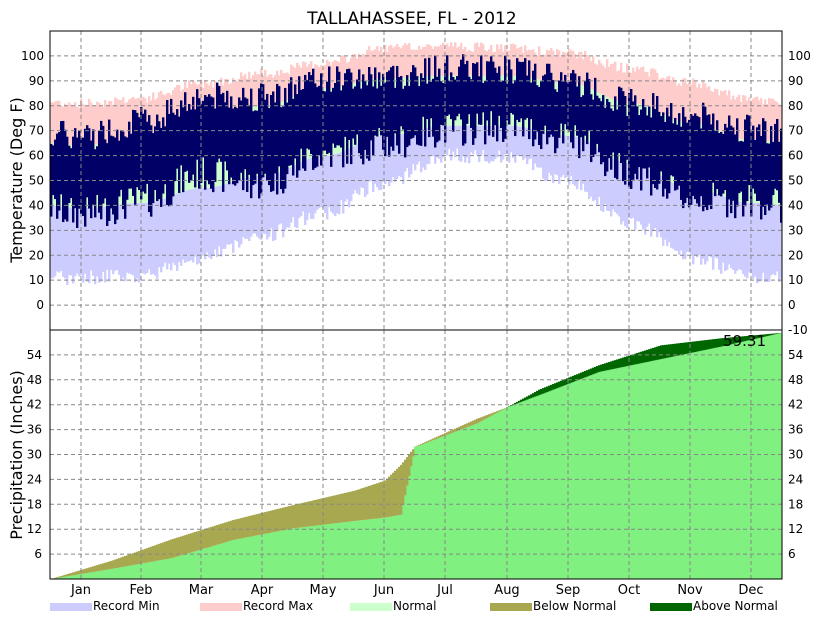 This screenshot has width=832, height=624. I want to click on month-tick-label: Sep, so click(568, 590).